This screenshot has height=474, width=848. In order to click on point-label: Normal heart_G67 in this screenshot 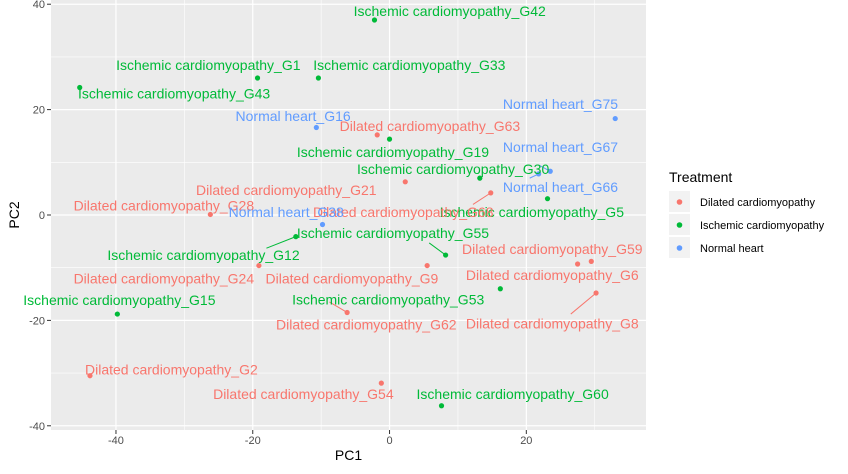, I will do `click(560, 147)`.